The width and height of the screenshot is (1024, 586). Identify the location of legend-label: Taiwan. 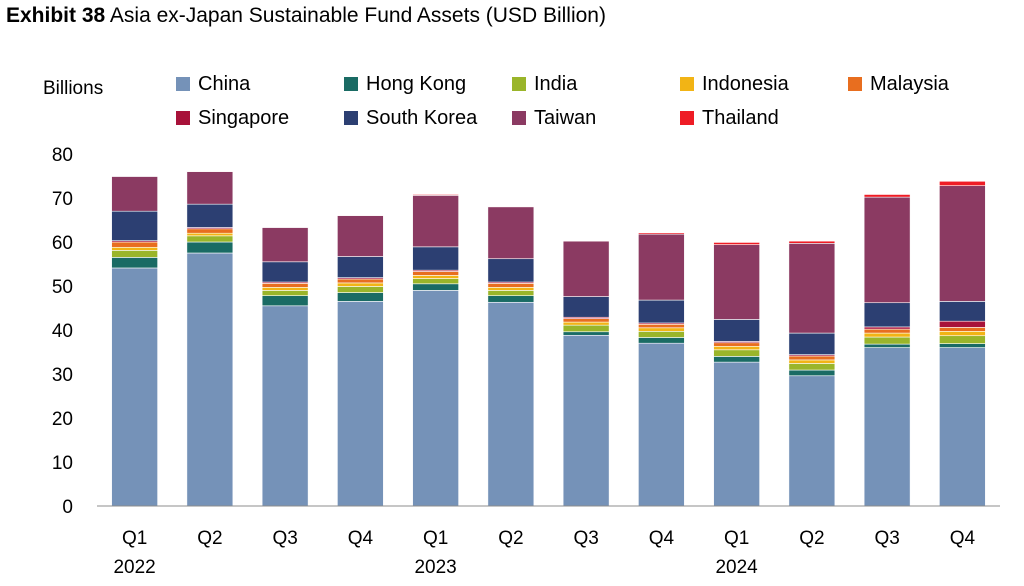
(565, 118).